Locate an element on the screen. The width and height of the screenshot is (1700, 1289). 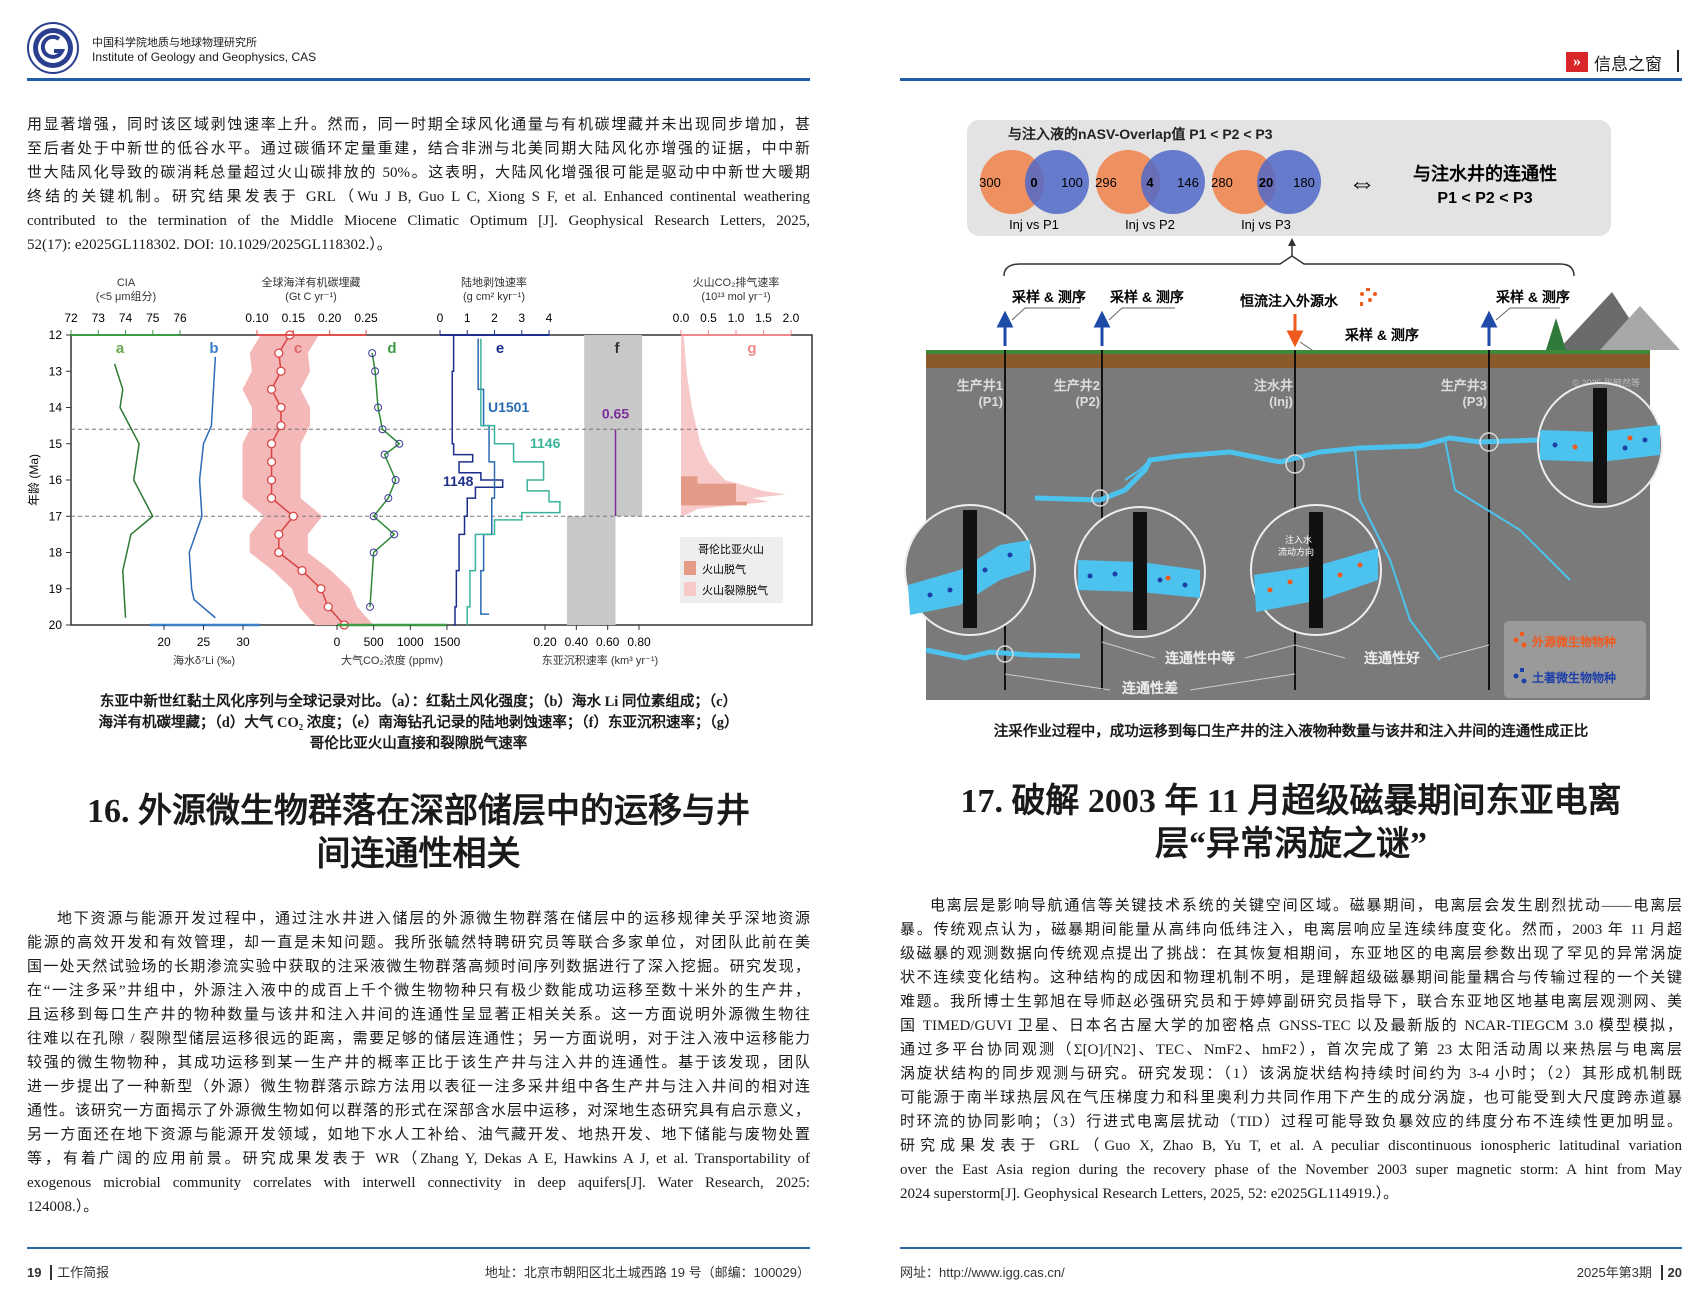
bottom-tick-label: 1500 is located at coordinates (447, 642).